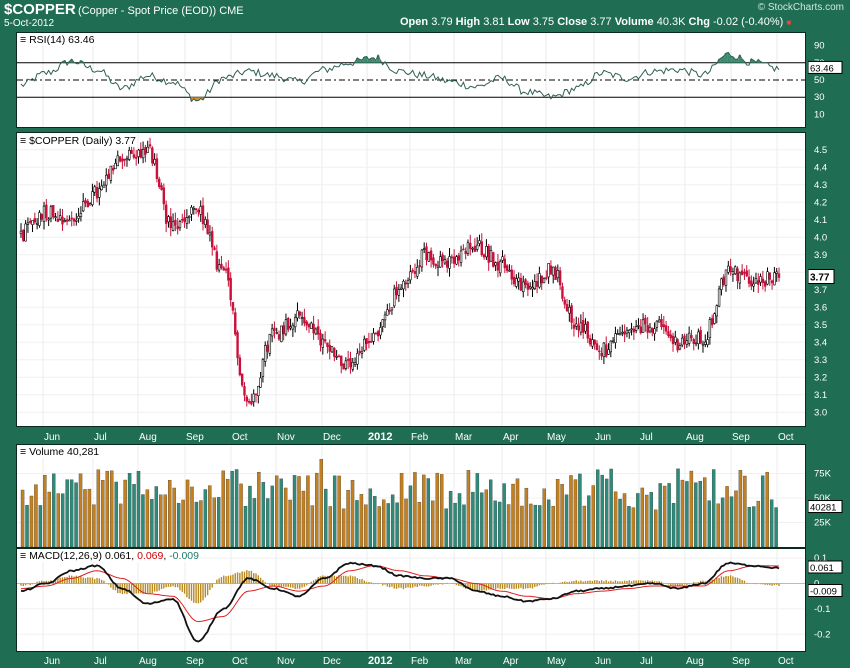 The width and height of the screenshot is (850, 668). Describe the element at coordinates (825, 80) in the screenshot. I see `rsi-y-axis: 103050709063.46` at that location.